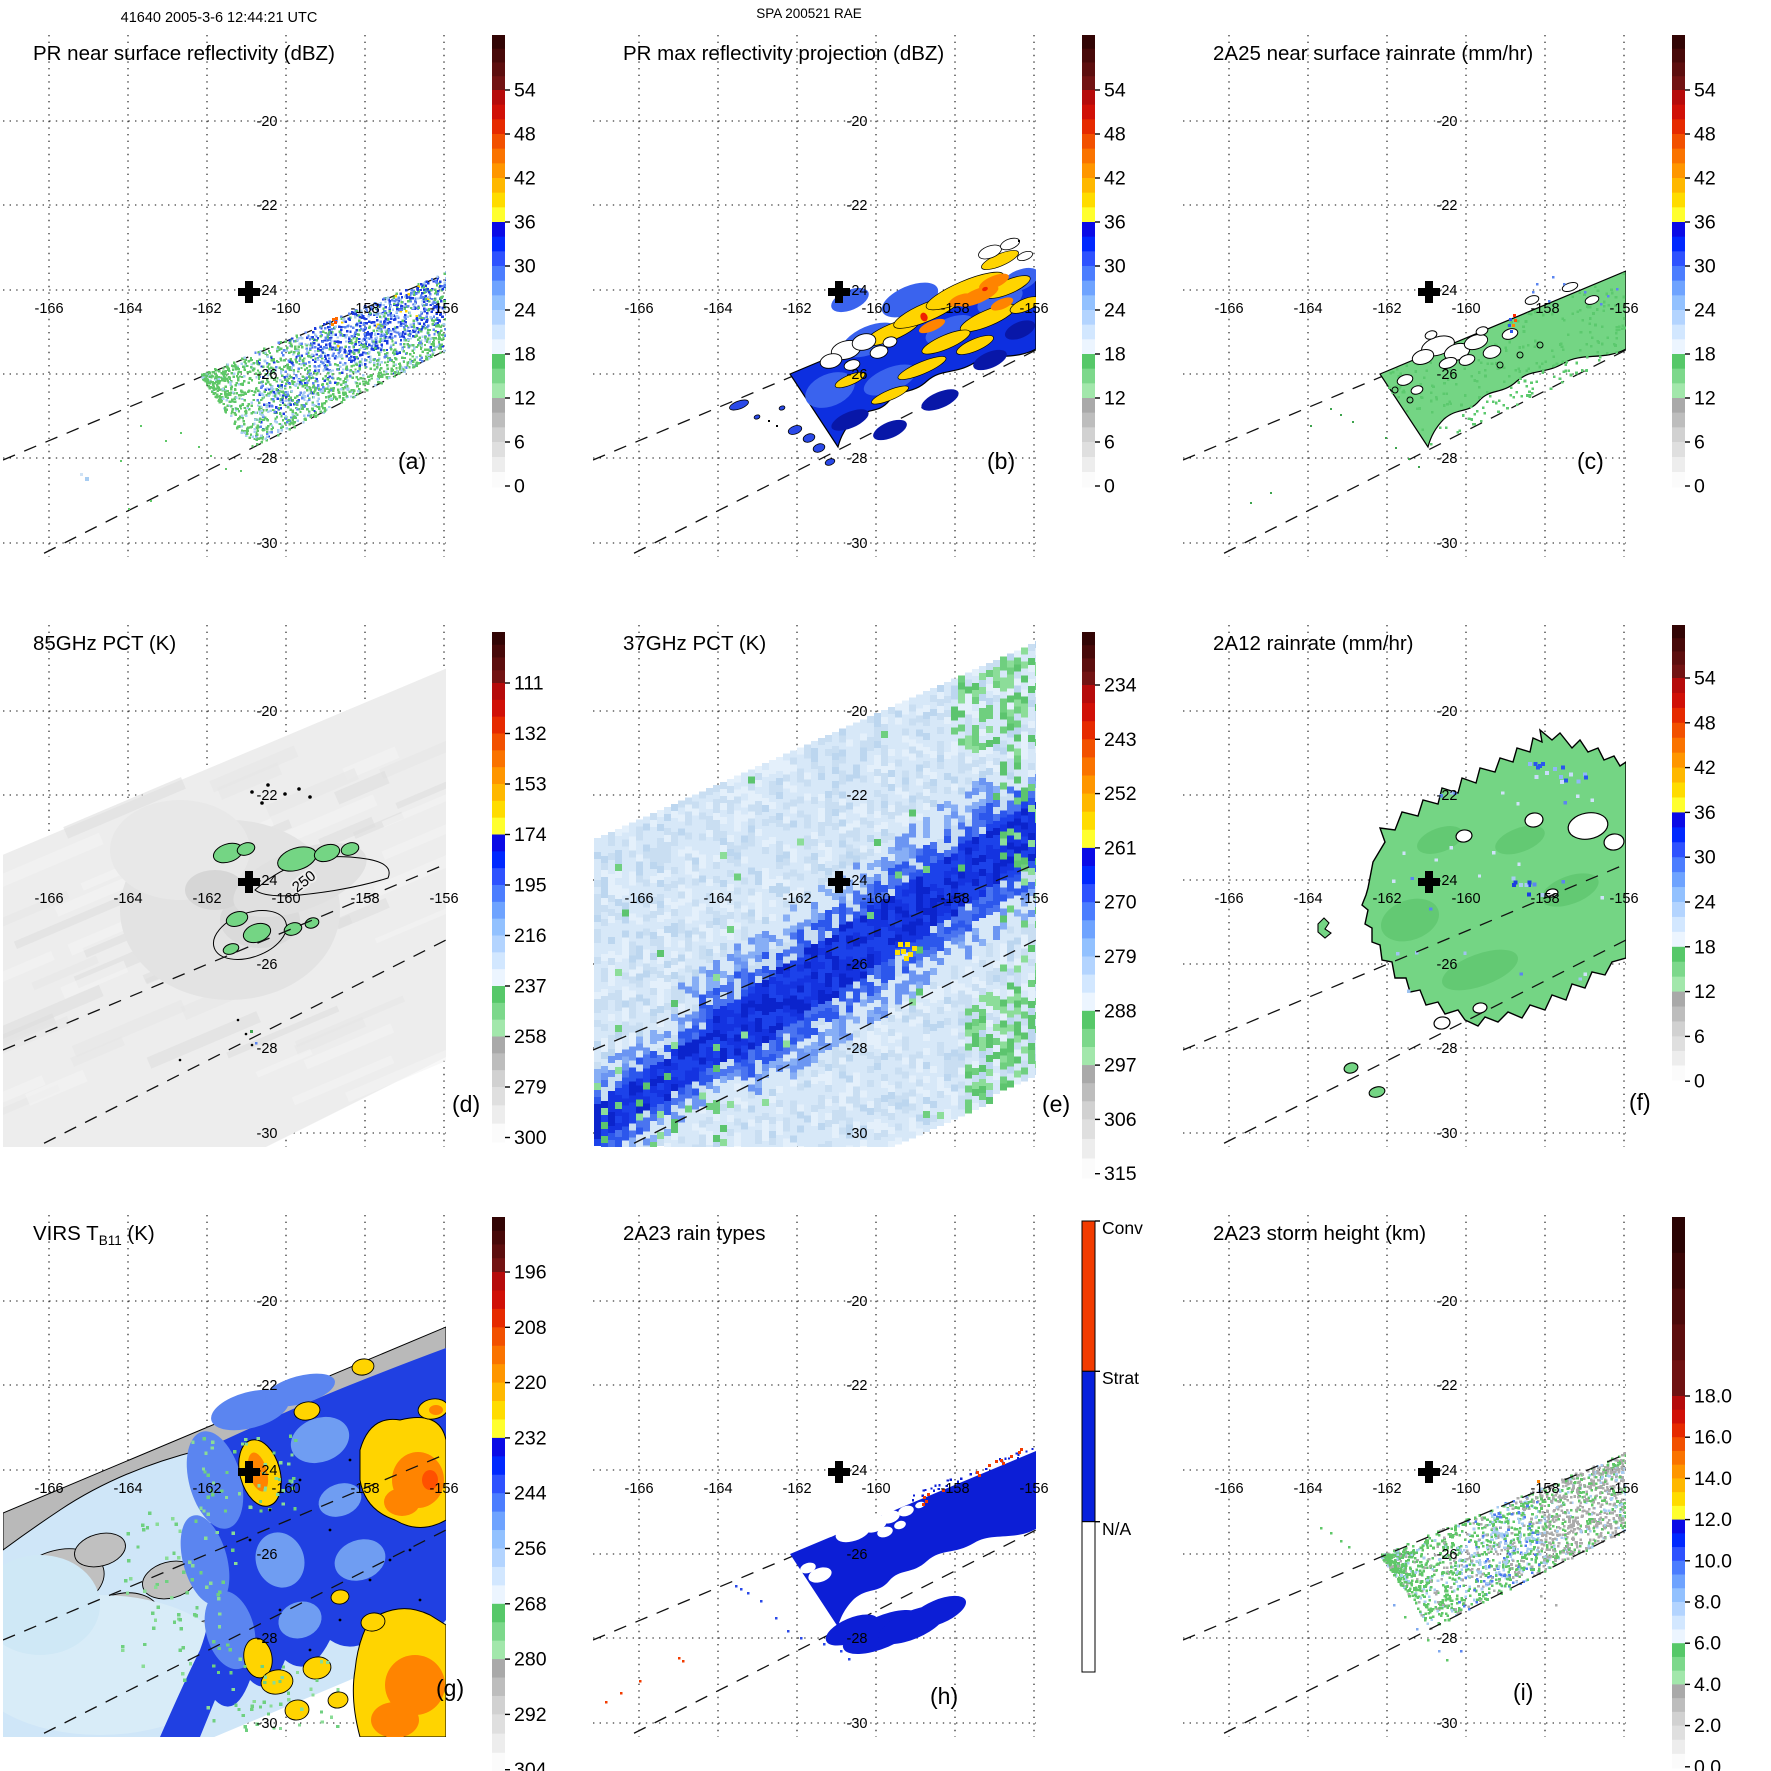 The width and height of the screenshot is (1771, 1771). I want to click on colorbar: 54 48 42 36 30 24 18 12 6 0, so click(1694, 859).